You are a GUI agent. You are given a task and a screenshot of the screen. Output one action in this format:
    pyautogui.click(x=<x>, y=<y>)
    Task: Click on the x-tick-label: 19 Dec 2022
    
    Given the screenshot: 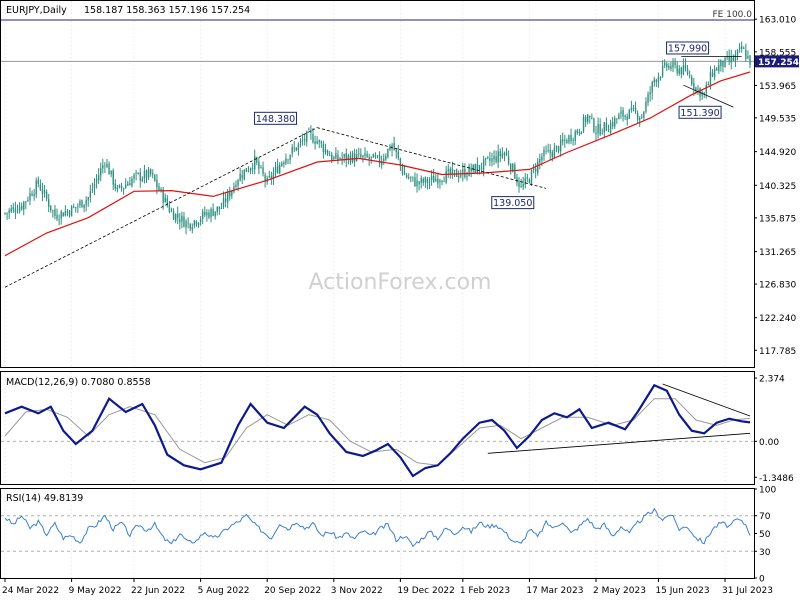 What is the action you would take?
    pyautogui.click(x=426, y=591)
    